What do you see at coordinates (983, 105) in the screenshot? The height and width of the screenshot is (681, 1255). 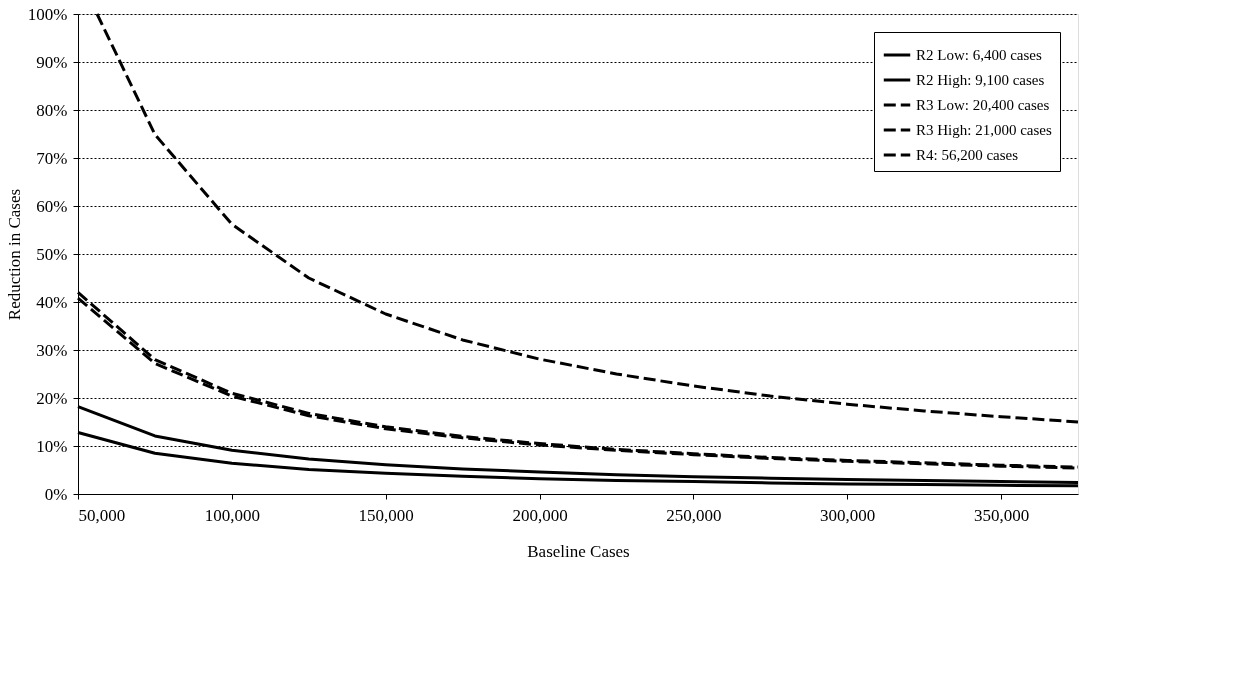 I see `legend-label: R3 Low: 20,400 cases` at bounding box center [983, 105].